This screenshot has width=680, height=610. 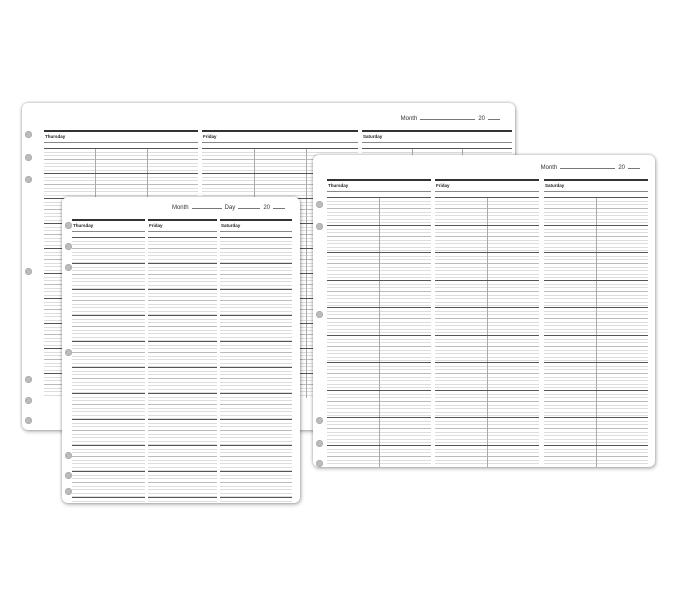 What do you see at coordinates (487, 180) in the screenshot?
I see `column-rule` at bounding box center [487, 180].